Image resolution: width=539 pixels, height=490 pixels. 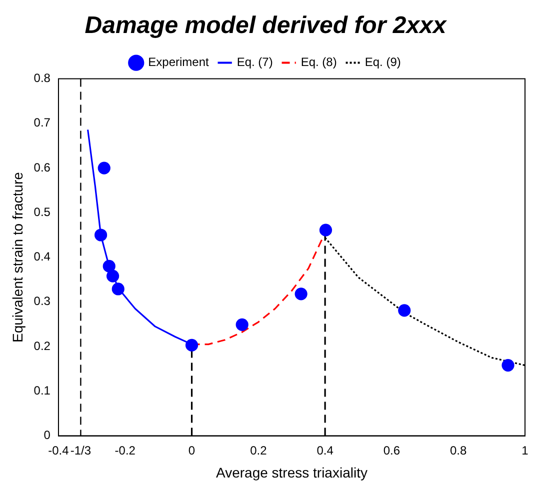 What do you see at coordinates (391, 450) in the screenshot?
I see `x-tick-label: 0.6` at bounding box center [391, 450].